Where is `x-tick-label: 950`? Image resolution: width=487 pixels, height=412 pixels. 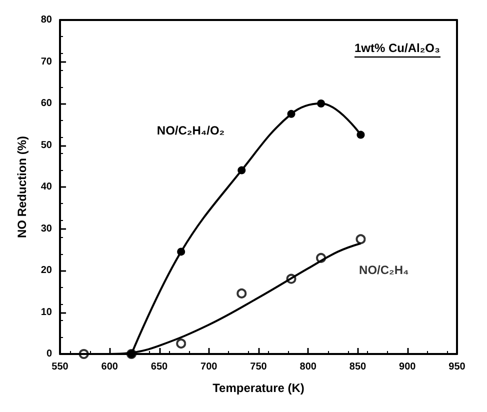 x-tick-label: 950 is located at coordinates (457, 367).